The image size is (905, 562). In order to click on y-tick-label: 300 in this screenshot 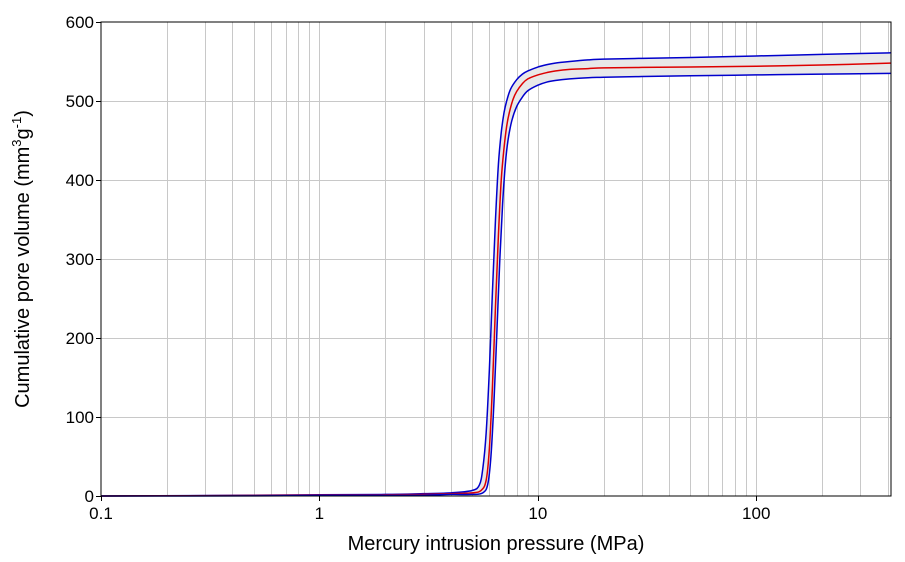, I will do `click(80, 259)`.